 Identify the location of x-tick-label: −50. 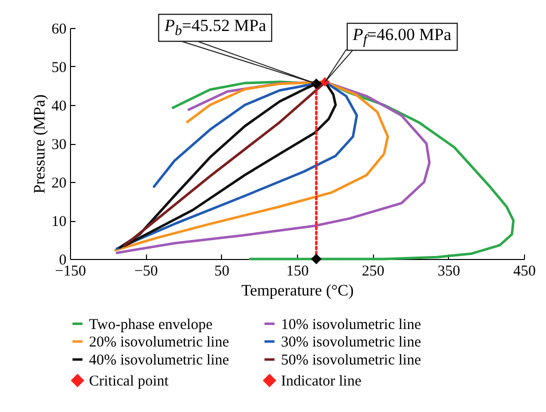
(146, 272).